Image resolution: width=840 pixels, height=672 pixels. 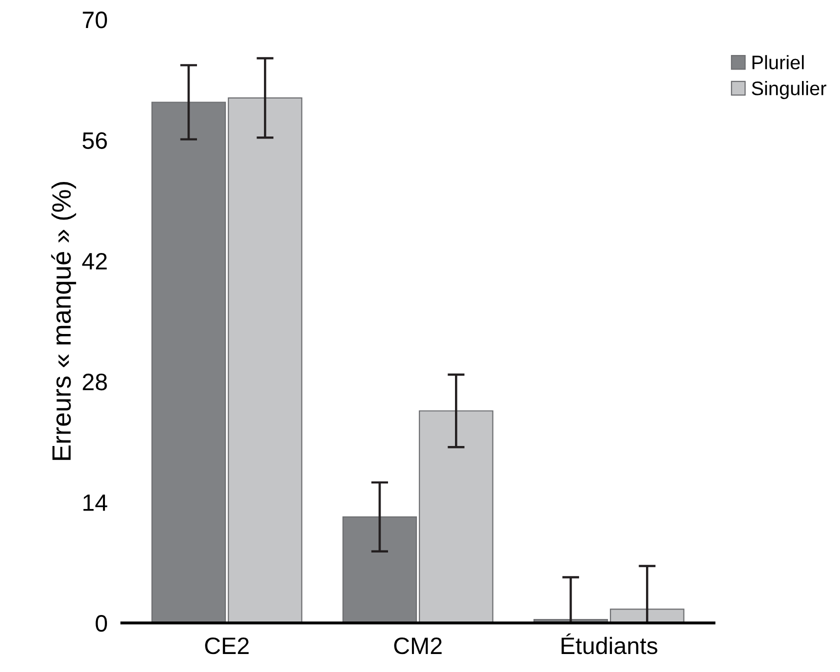 I want to click on x-tick-label: CM2, so click(x=418, y=645).